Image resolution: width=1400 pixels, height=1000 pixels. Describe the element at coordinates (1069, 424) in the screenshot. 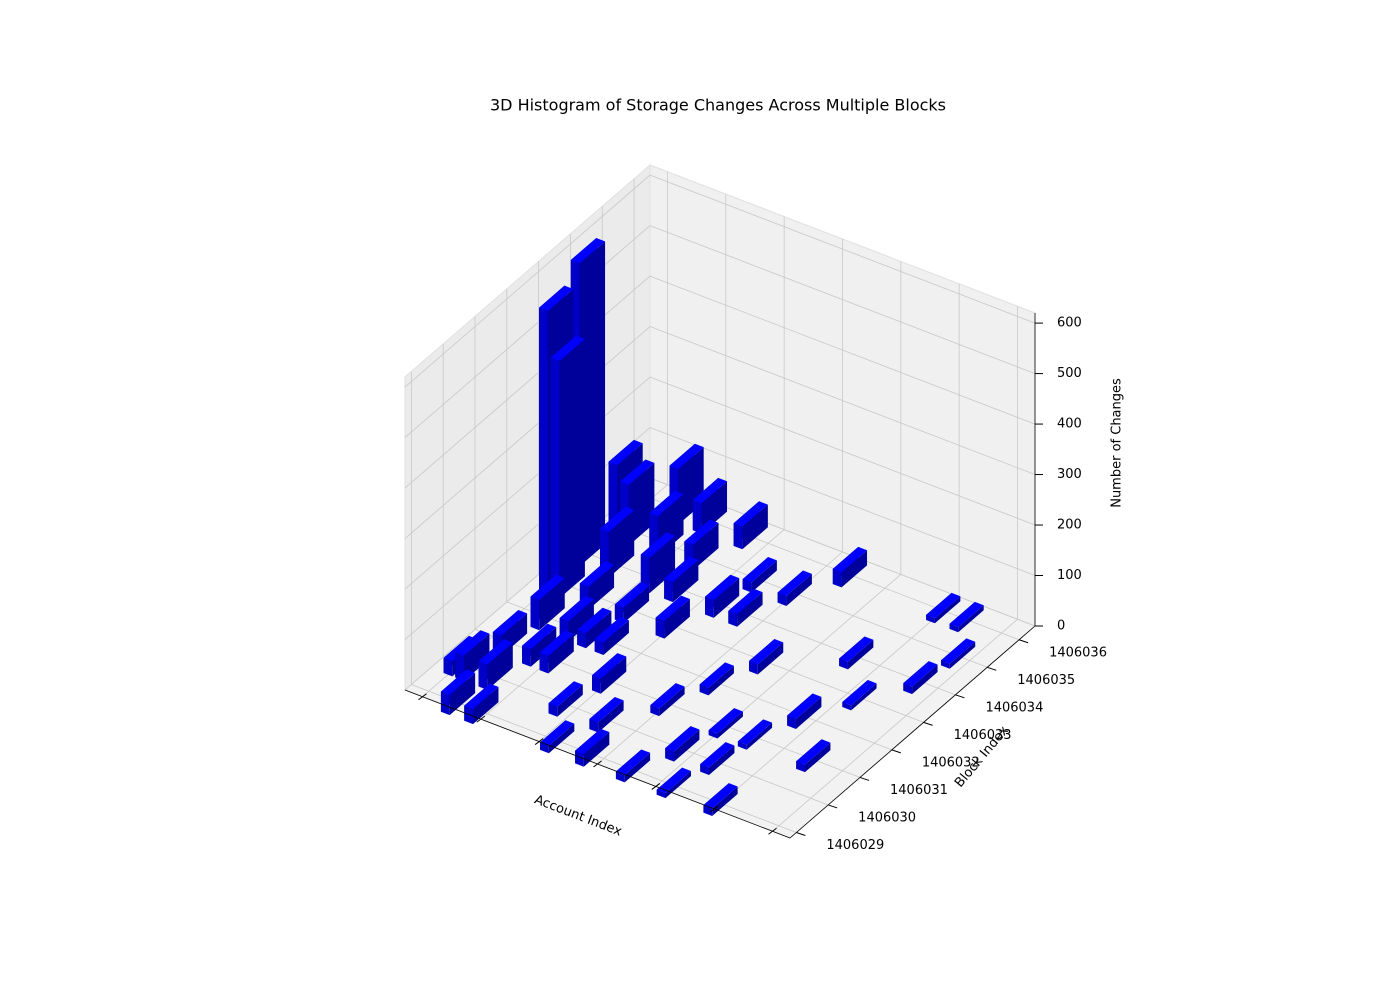

I see `z-tick-label: 400` at that location.